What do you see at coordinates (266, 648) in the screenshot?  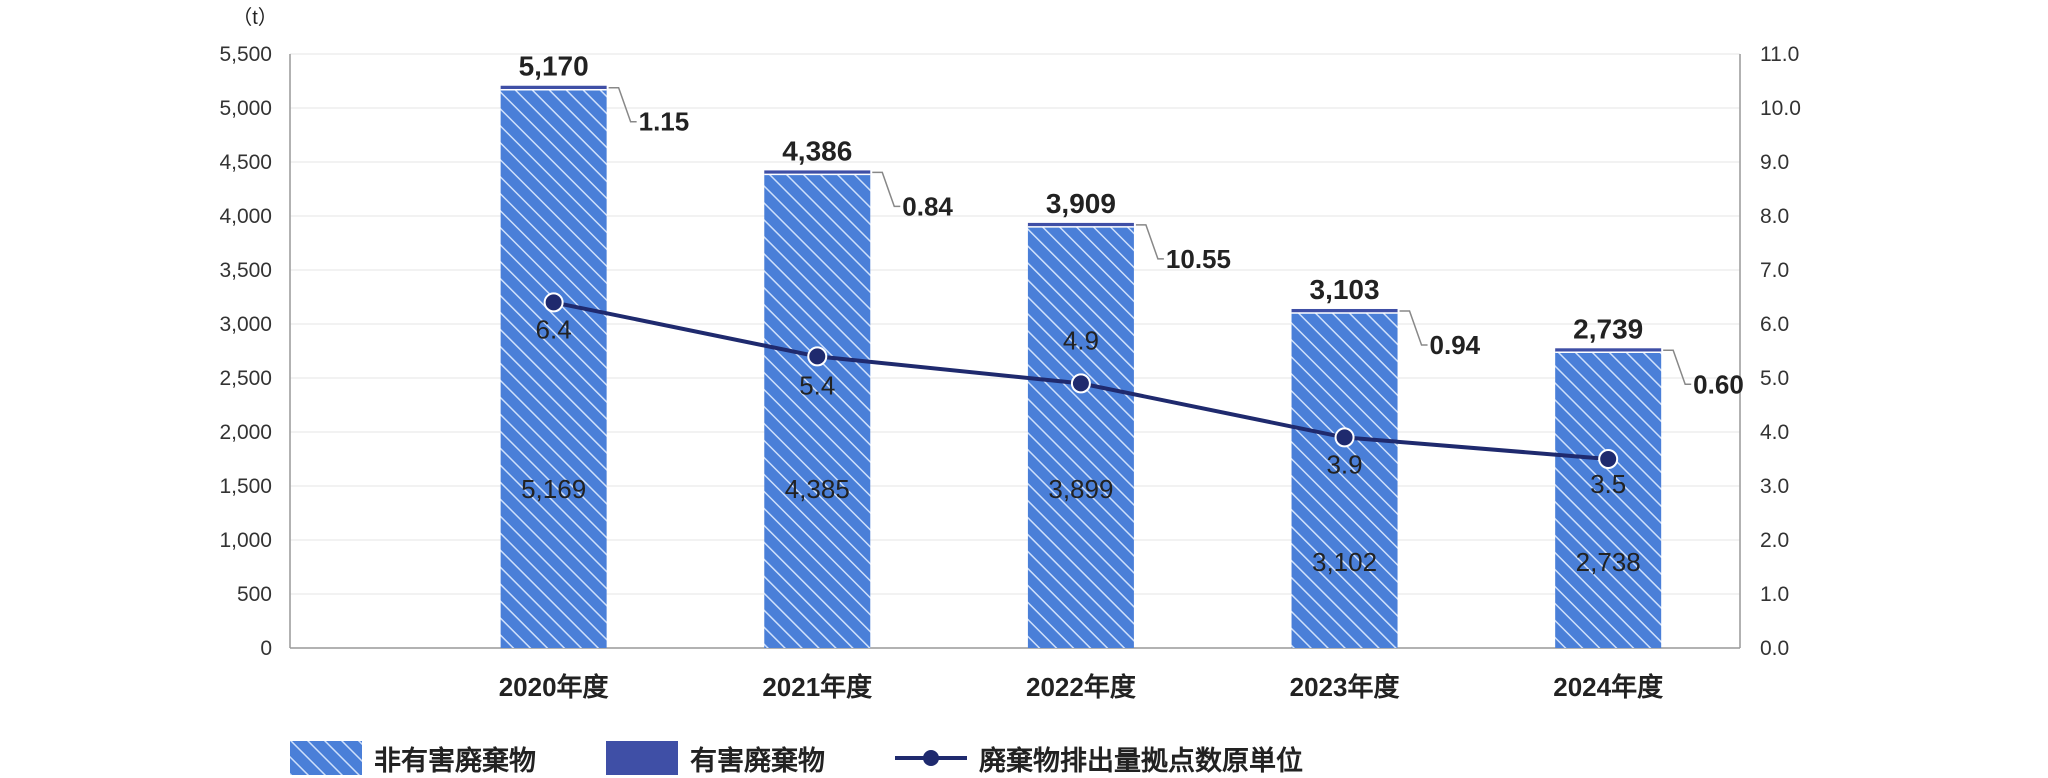 I see `left-tick-label: 0` at bounding box center [266, 648].